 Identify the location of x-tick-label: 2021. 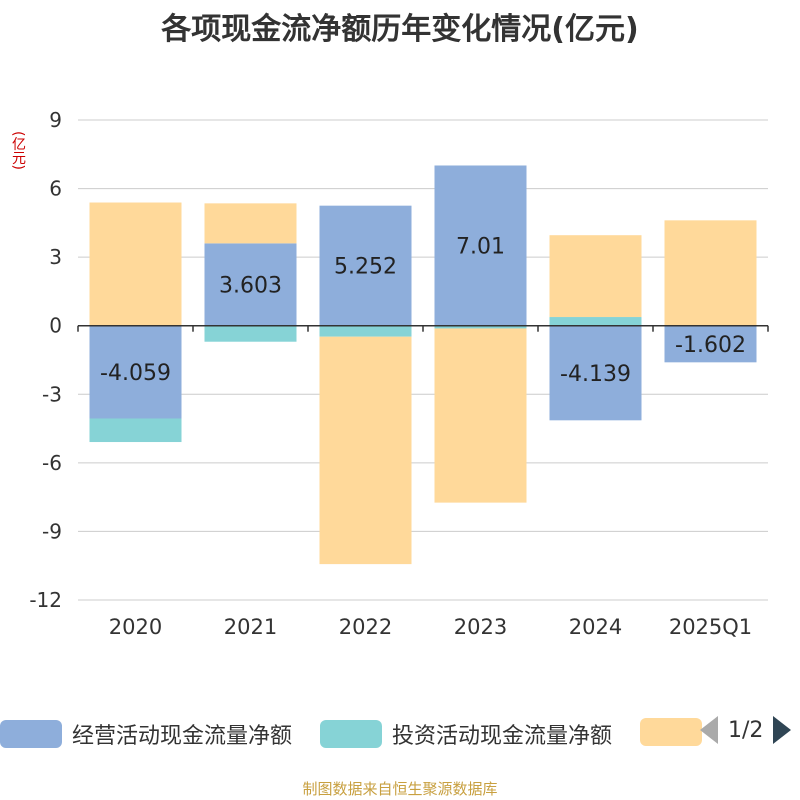
(250, 627).